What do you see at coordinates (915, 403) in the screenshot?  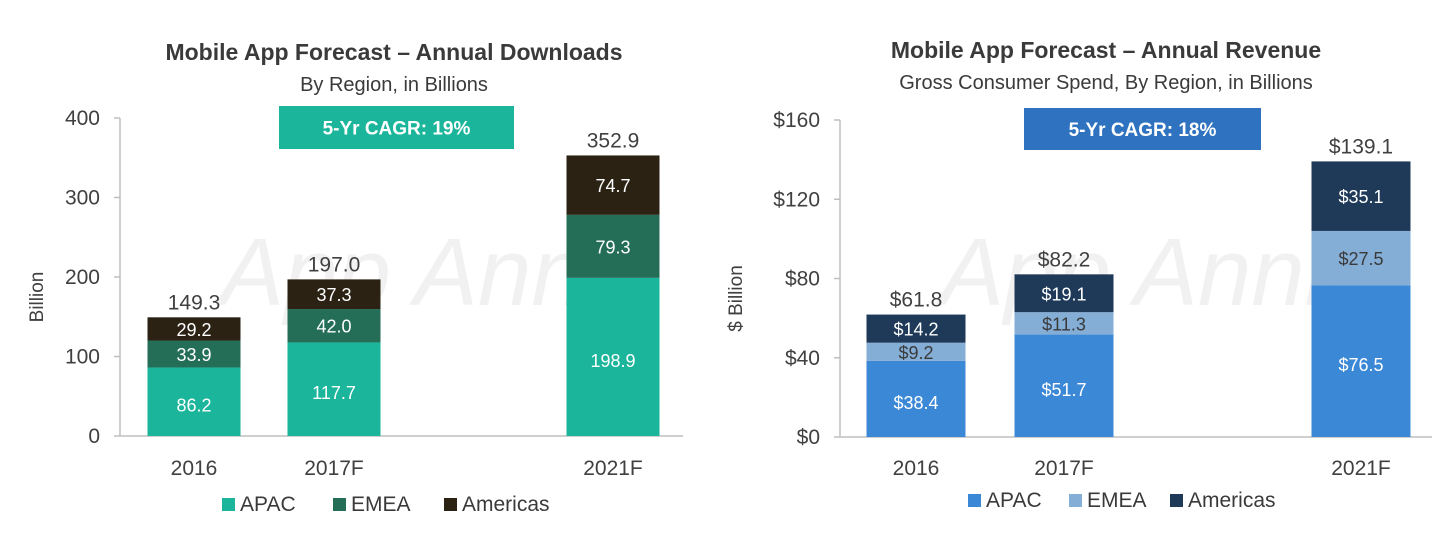 I see `bar-value-label: $38.4` at bounding box center [915, 403].